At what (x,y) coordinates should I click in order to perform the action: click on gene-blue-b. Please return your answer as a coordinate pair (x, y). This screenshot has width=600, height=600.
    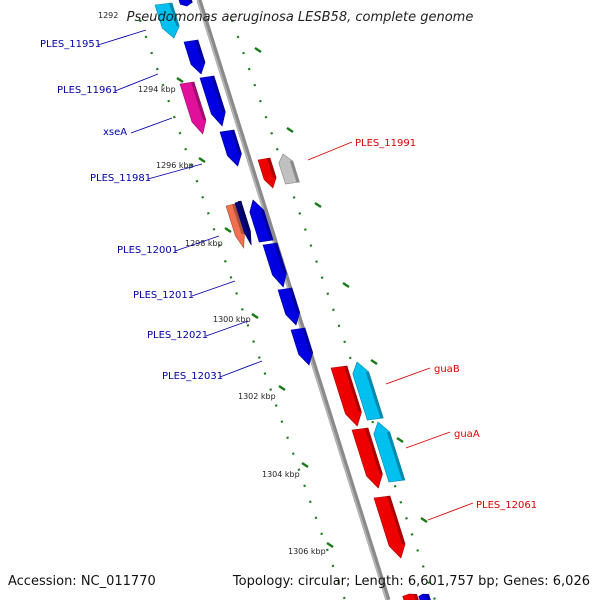
    Looking at the image, I should click on (261, 221).